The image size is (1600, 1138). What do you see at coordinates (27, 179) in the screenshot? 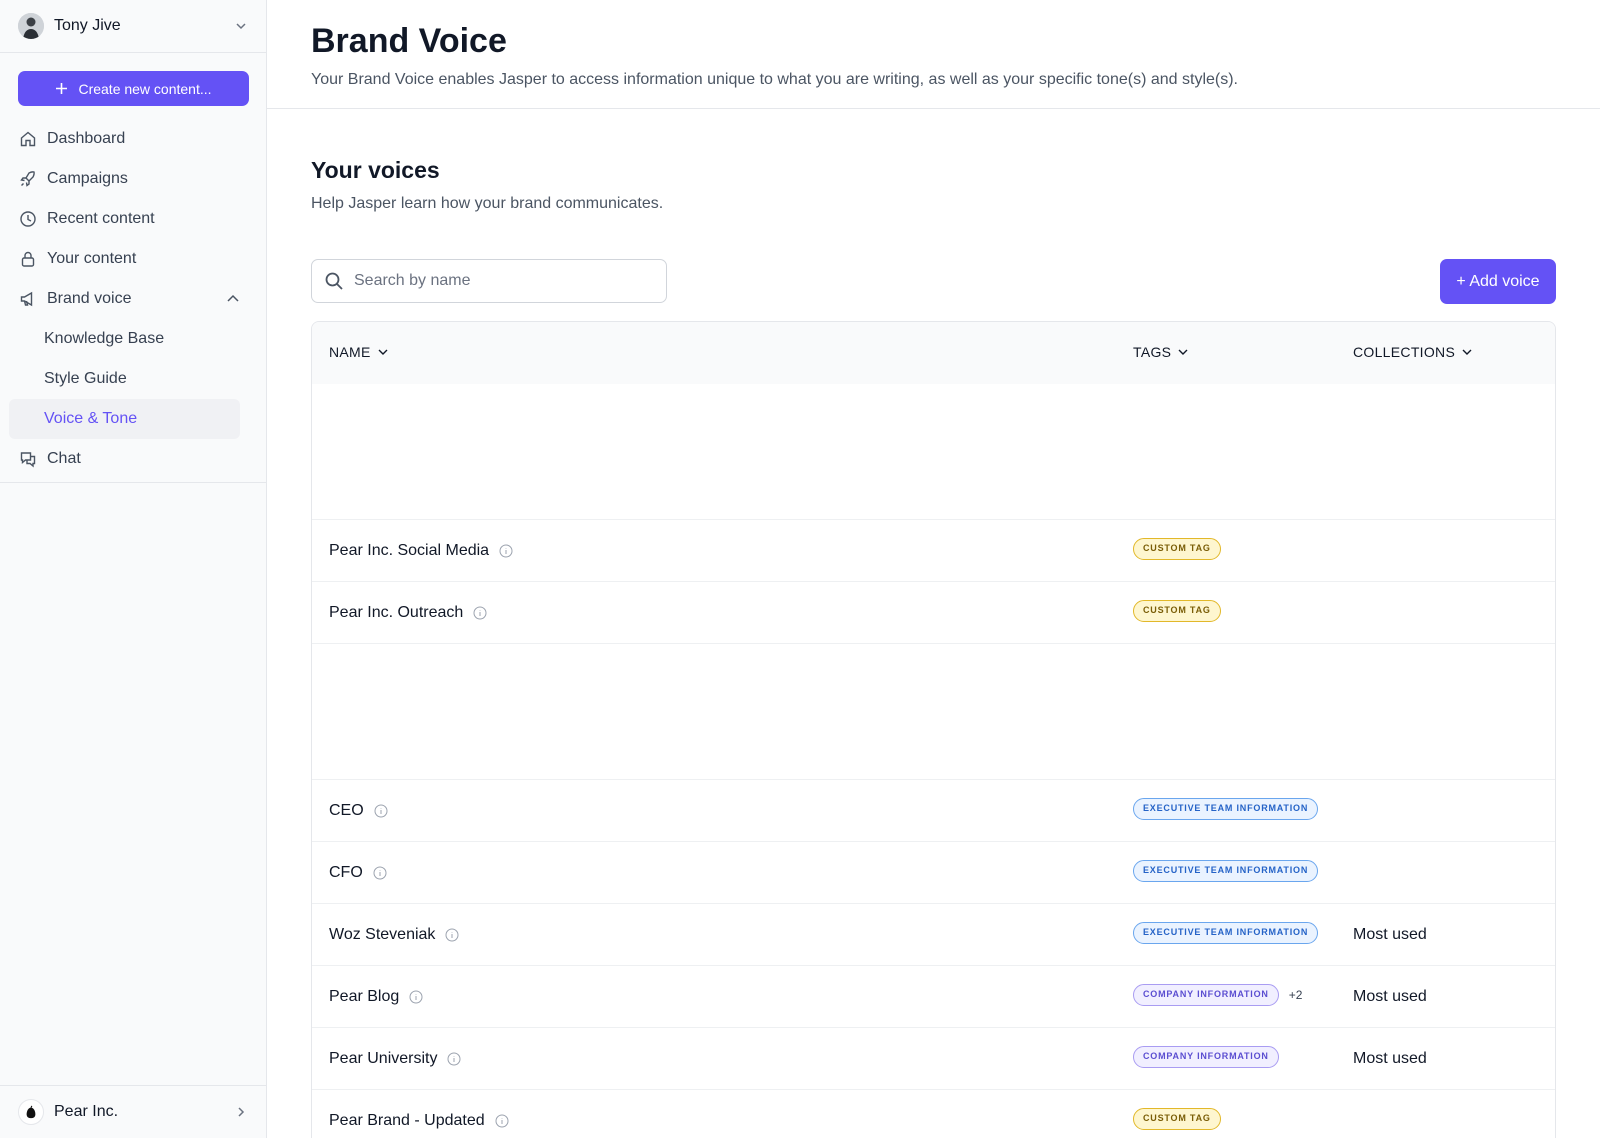
I see `rocket-icon` at bounding box center [27, 179].